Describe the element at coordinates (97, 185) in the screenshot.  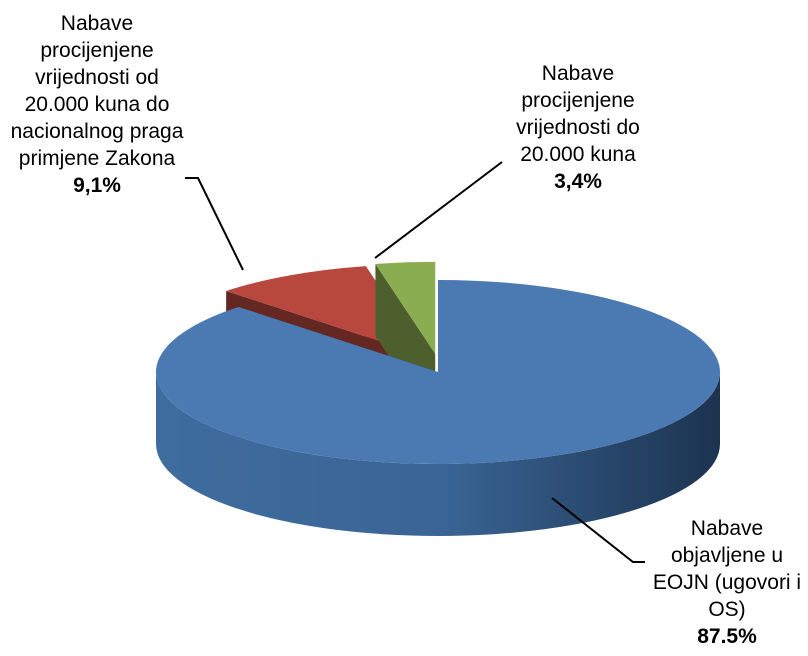
I see `value-label: 9,1%` at that location.